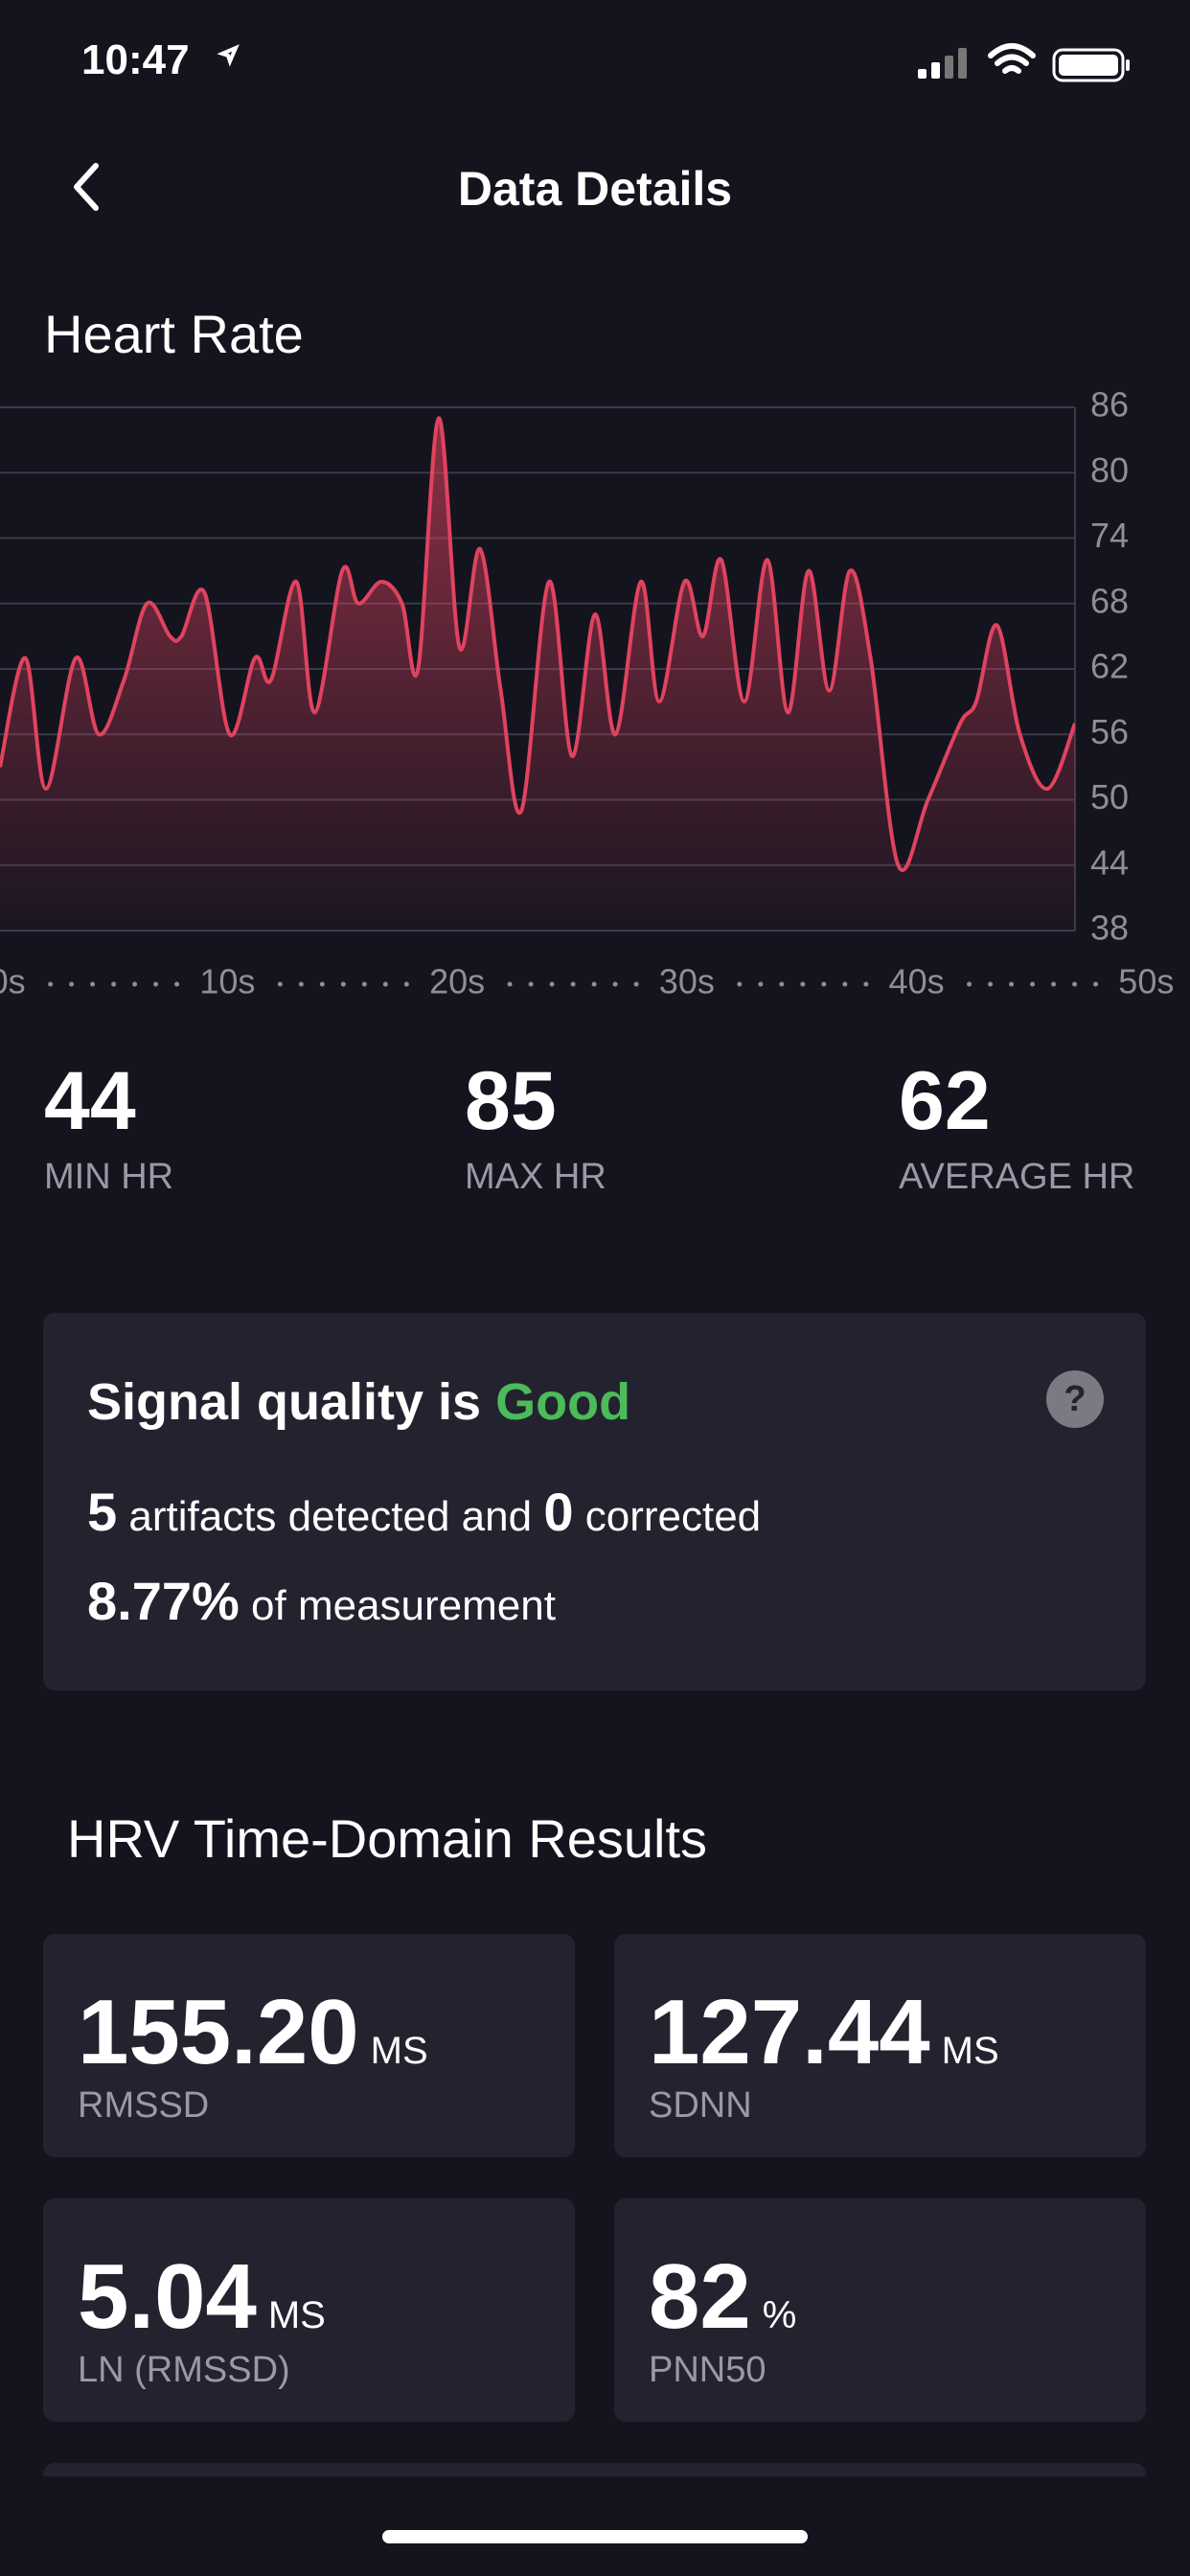  Describe the element at coordinates (184, 2370) in the screenshot. I see `hrv-label: LN (RMSSD)` at that location.